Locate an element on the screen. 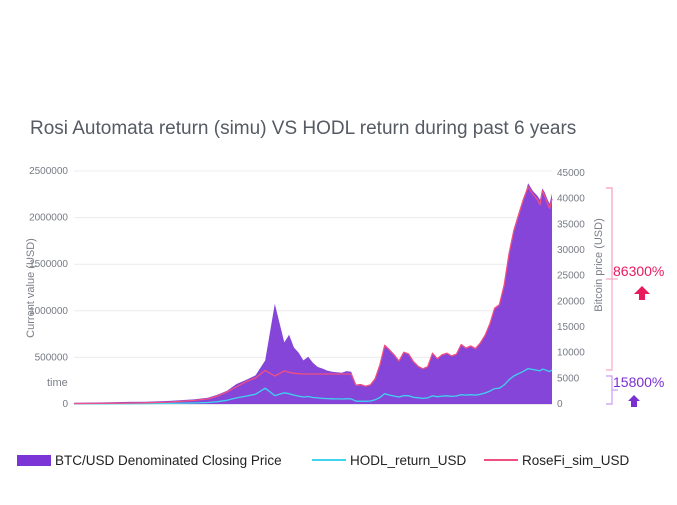 The height and width of the screenshot is (505, 677). y-left-tick: 1500000 is located at coordinates (48, 264).